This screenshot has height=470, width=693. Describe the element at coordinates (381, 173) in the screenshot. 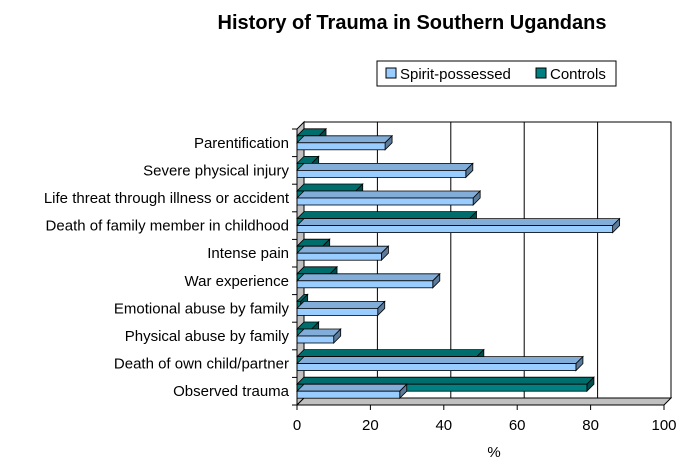

I see `bar-front-spirit-possessed-severe-physical-injury` at that location.